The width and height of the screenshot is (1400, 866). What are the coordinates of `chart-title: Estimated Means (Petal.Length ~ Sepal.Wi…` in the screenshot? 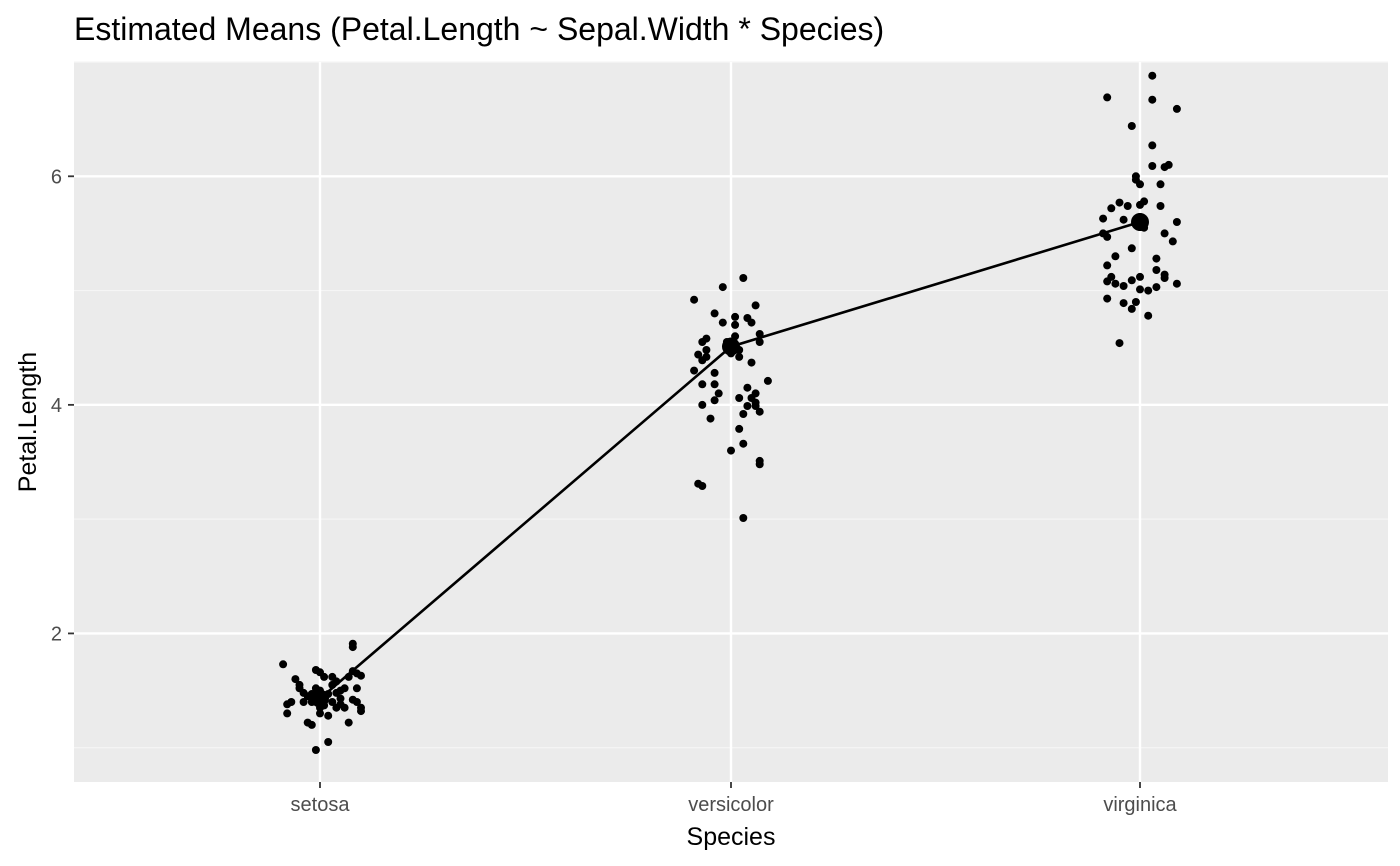 It's located at (479, 29).